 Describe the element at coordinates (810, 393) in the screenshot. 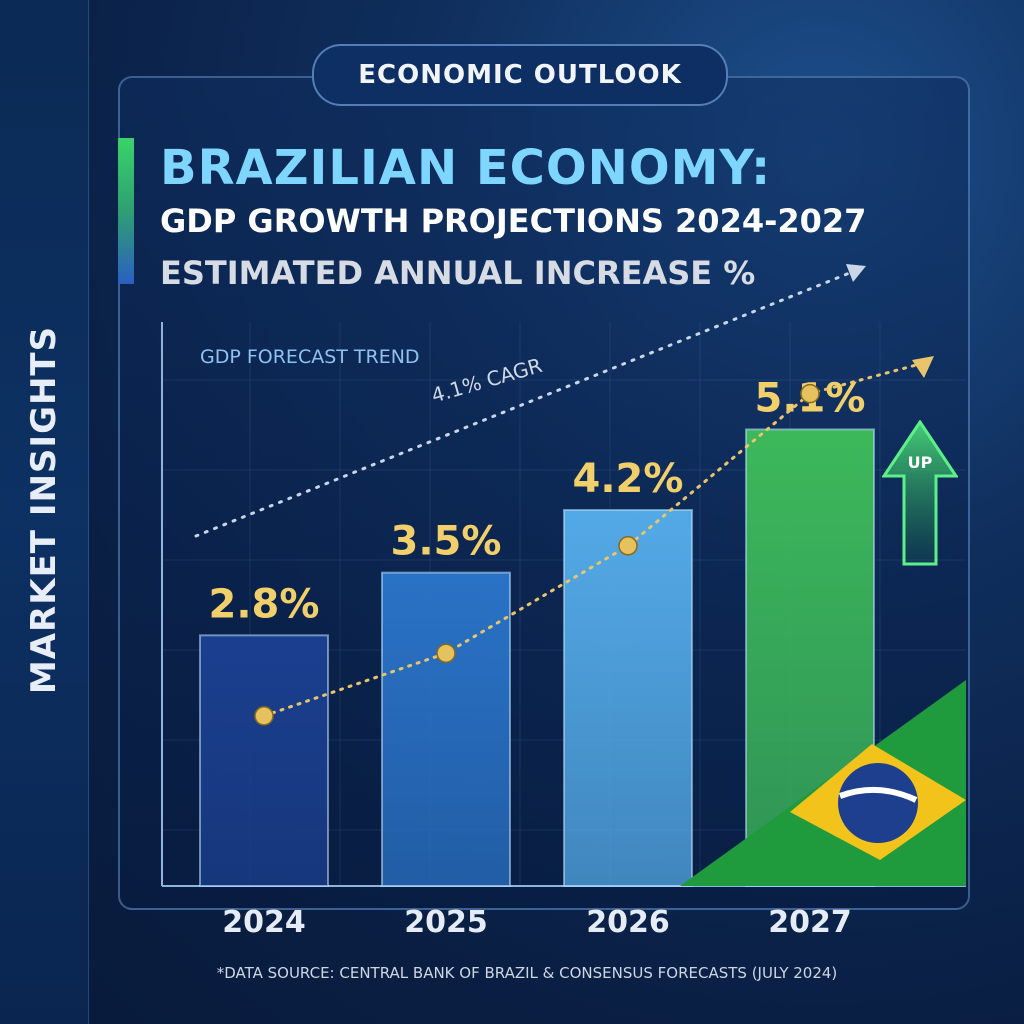

I see `trend-point-2027` at that location.